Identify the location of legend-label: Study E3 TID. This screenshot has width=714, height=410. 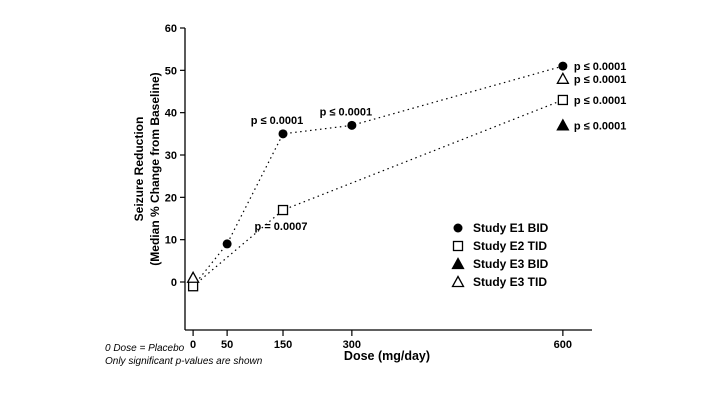
(510, 282).